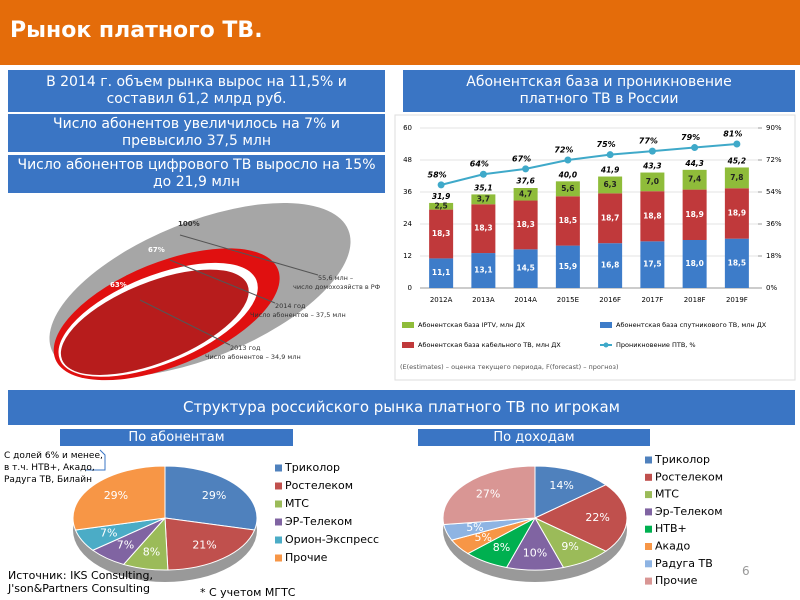  Describe the element at coordinates (774, 256) in the screenshot. I see `y2-tick-label: 18%` at that location.